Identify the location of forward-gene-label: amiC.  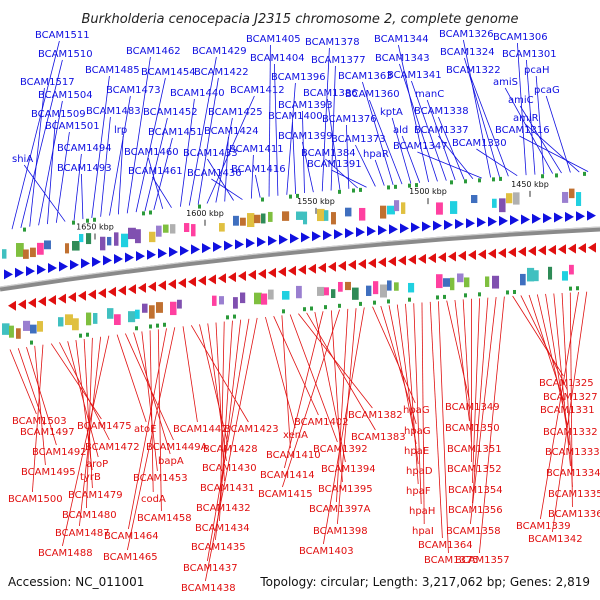
(521, 100).